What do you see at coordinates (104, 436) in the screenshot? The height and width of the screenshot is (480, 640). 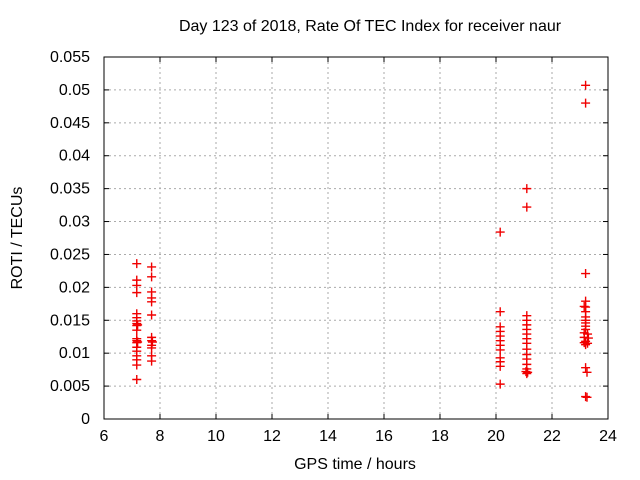 I see `x-tick-label: 6` at bounding box center [104, 436].